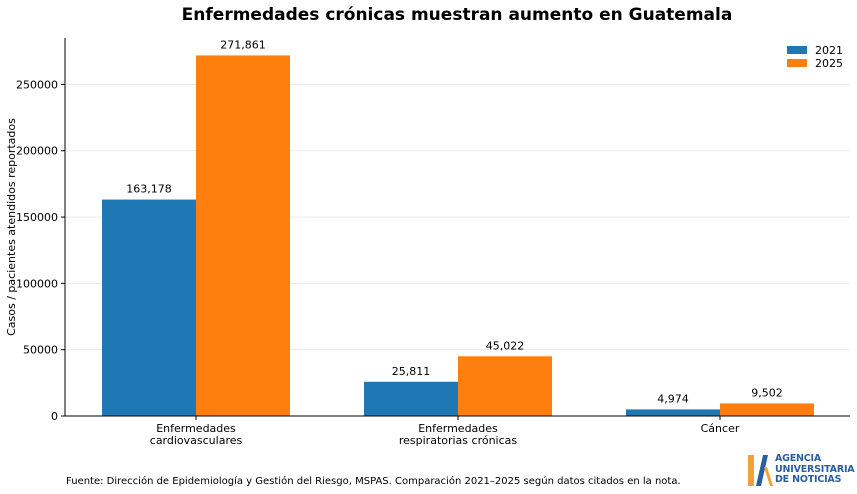 This screenshot has height=494, width=857. I want to click on legend-label-2025: 2025, so click(829, 63).